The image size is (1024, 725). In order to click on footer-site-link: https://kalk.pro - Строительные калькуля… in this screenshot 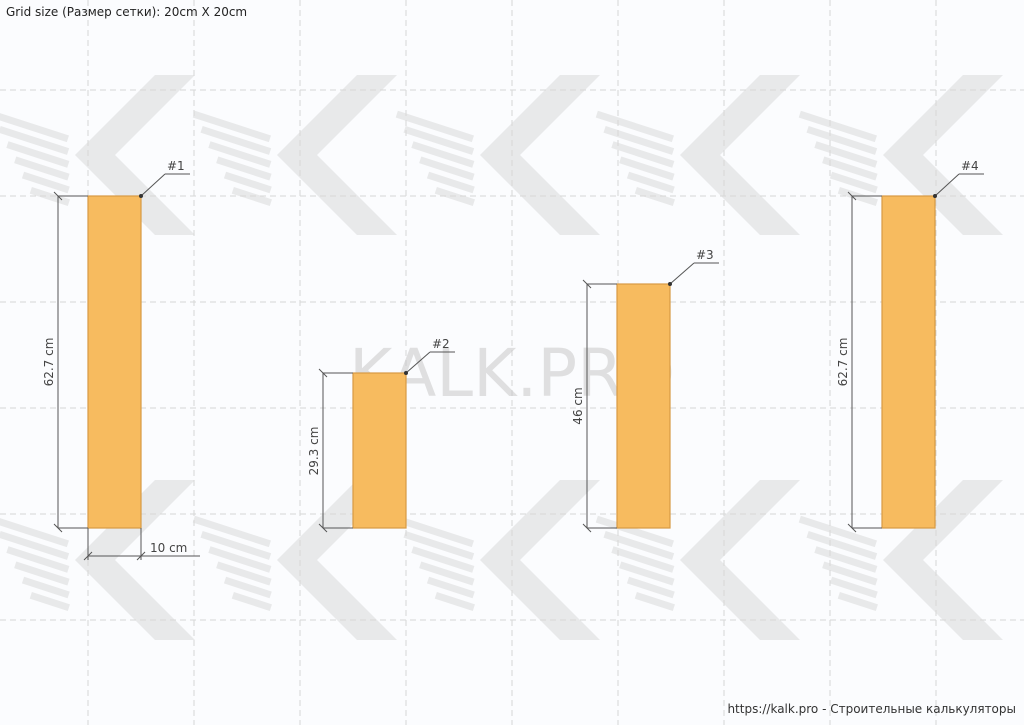, I will do `click(871, 709)`.